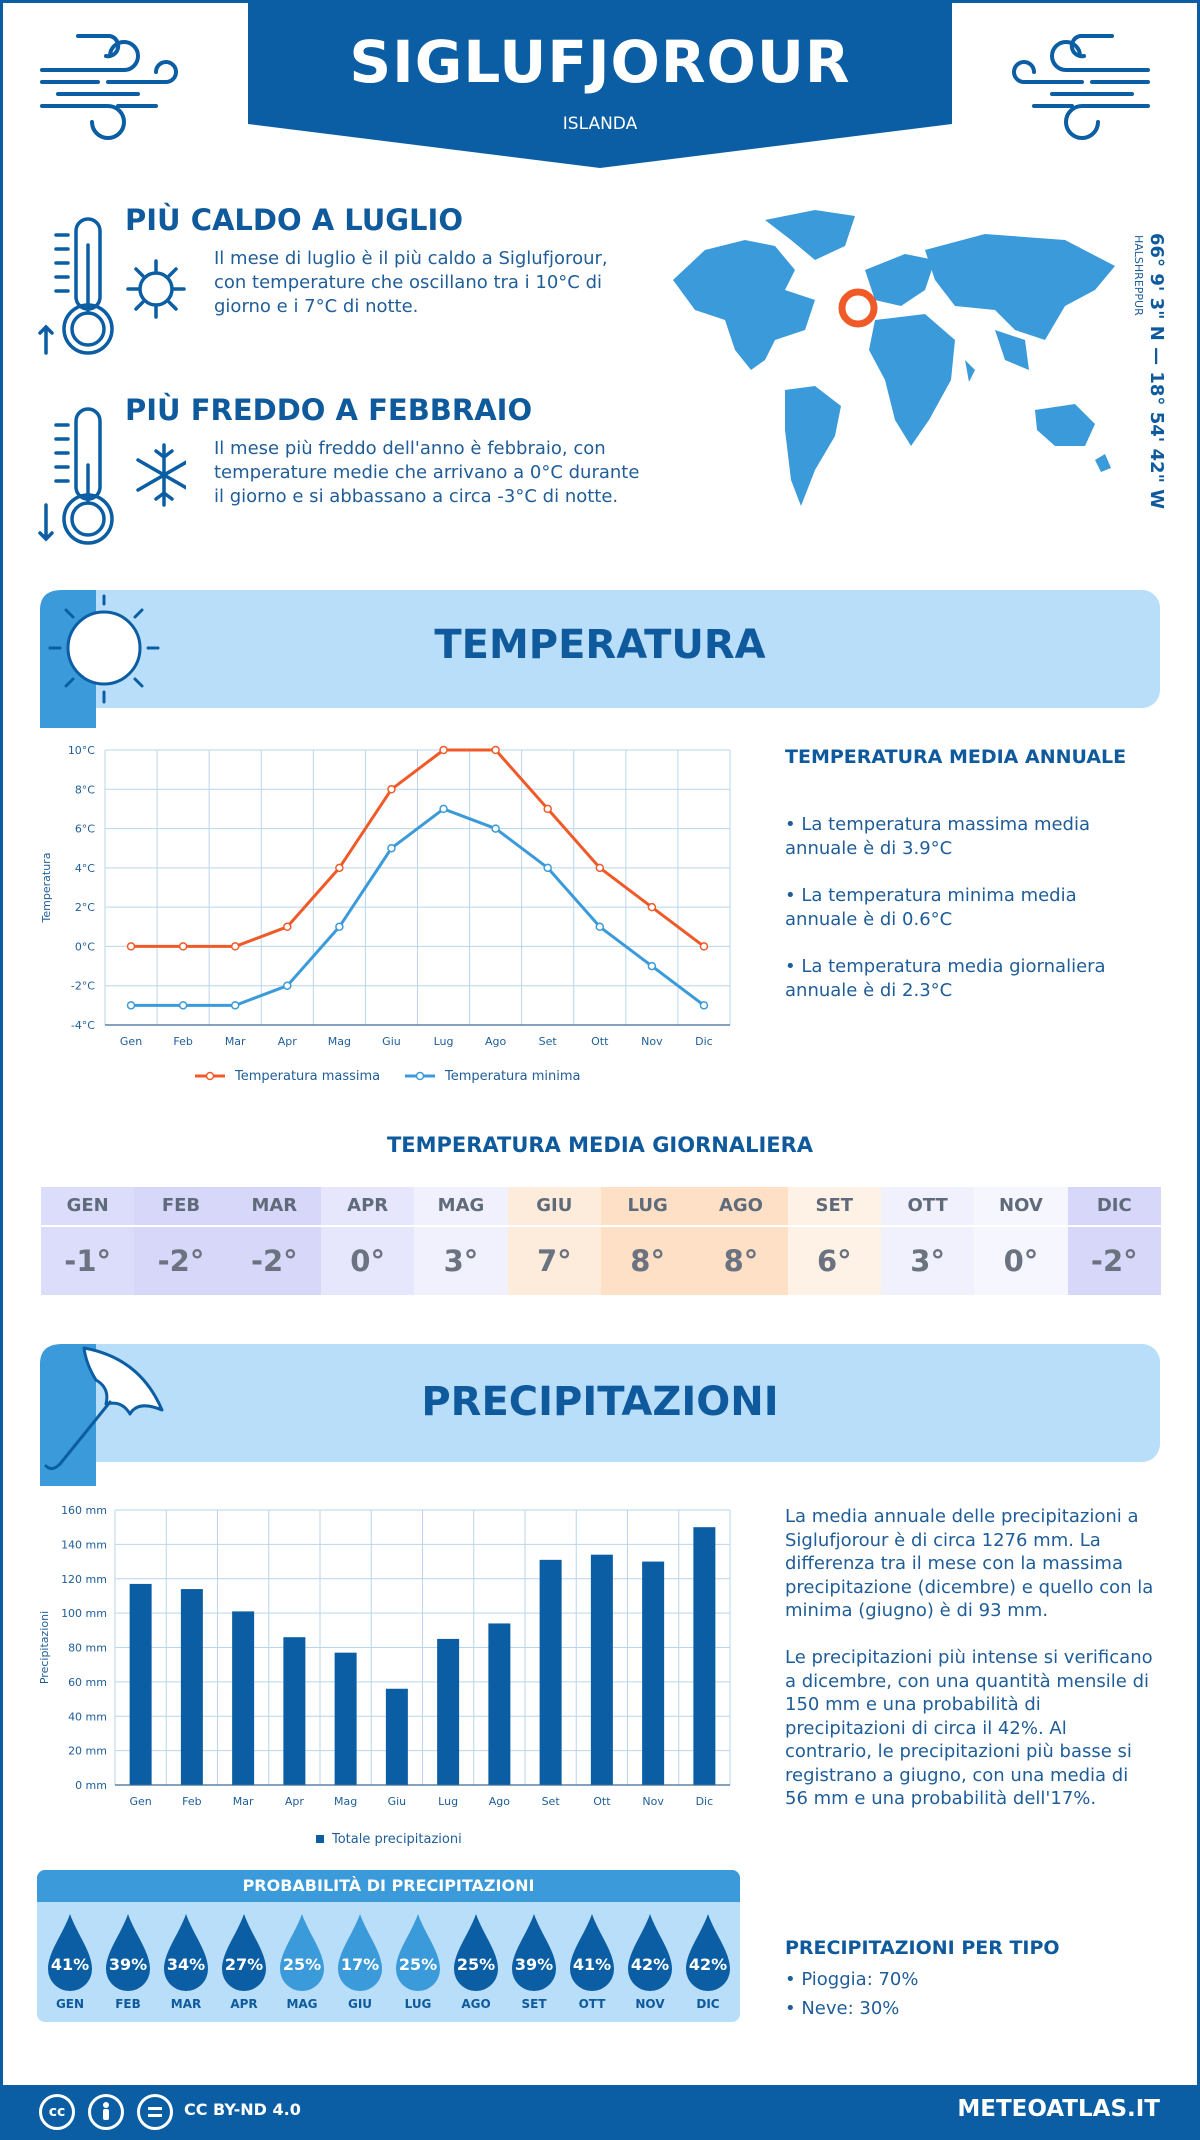 The width and height of the screenshot is (1200, 2140). Describe the element at coordinates (1114, 1205) in the screenshot. I see `daily-temp-month: DIC` at that location.